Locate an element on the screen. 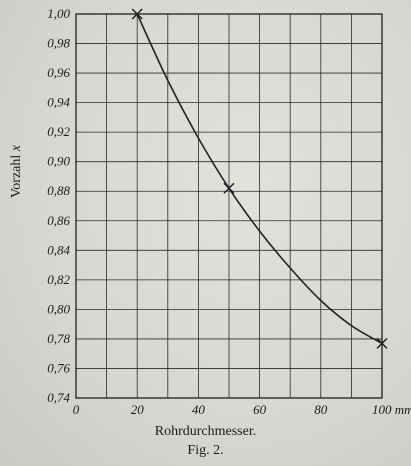  figure-caption: Fig. 2. is located at coordinates (205, 450).